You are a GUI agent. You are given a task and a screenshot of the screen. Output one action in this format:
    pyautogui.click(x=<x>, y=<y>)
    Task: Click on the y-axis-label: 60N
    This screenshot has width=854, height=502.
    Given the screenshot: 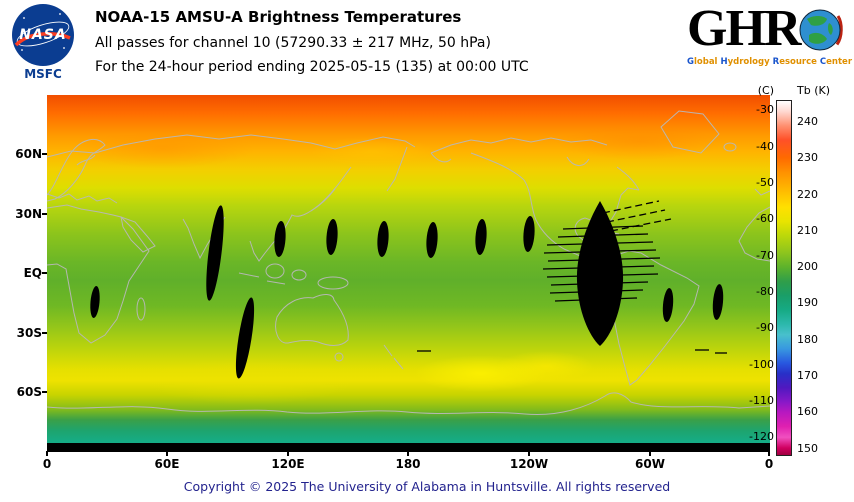 What is the action you would take?
    pyautogui.click(x=28, y=154)
    